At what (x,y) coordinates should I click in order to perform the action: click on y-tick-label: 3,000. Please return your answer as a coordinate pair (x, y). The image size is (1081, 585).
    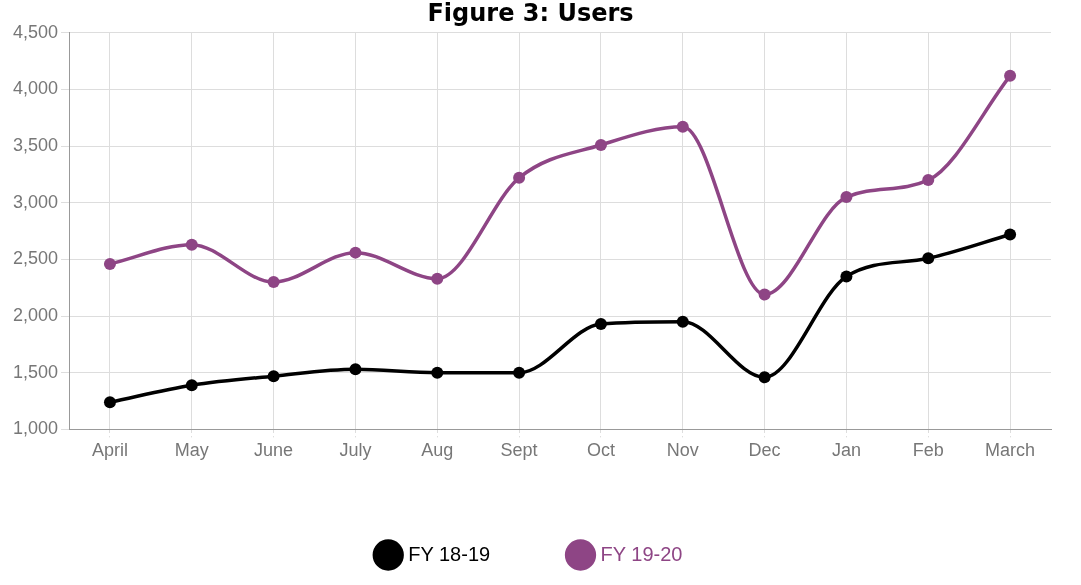
    Looking at the image, I should click on (36, 201).